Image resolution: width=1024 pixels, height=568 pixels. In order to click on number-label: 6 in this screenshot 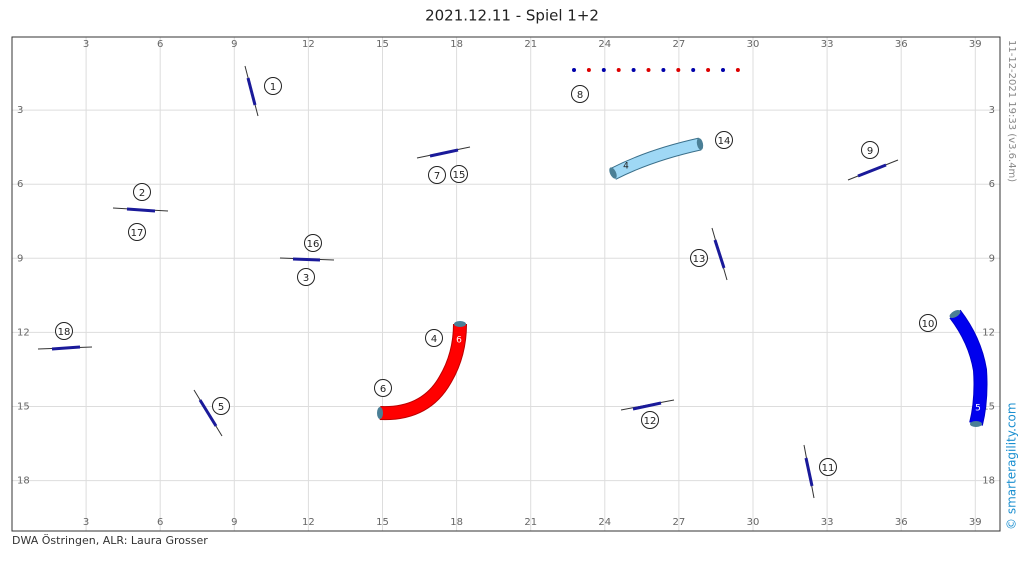, I will do `click(383, 389)`.